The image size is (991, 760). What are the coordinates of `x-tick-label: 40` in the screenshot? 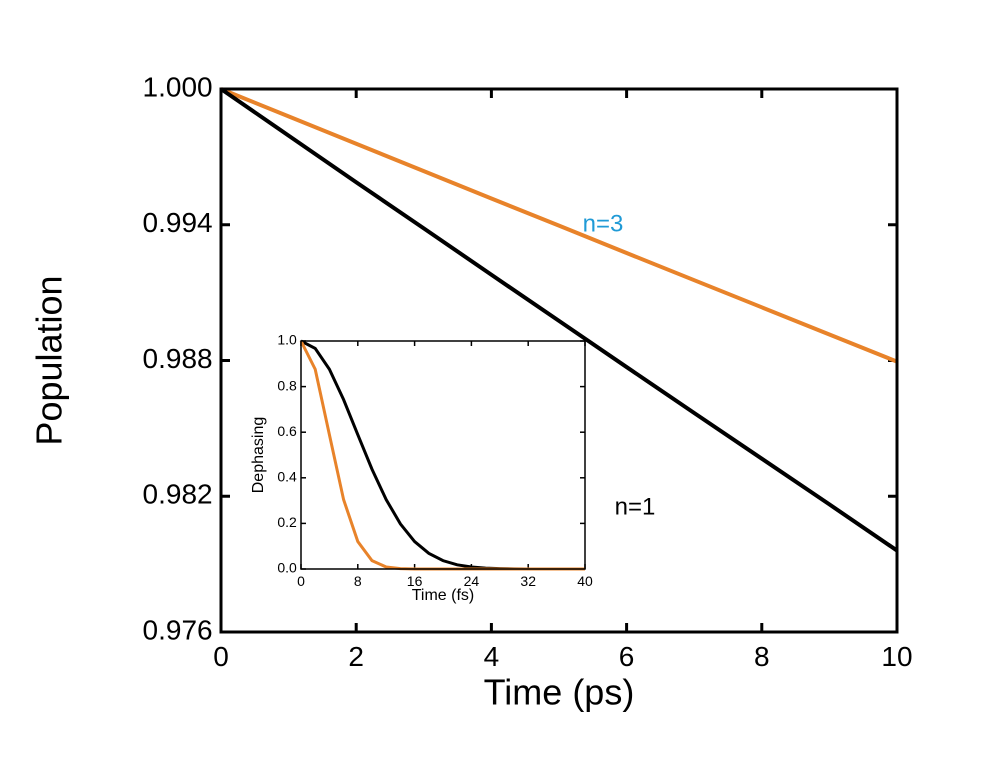 It's located at (585, 581).